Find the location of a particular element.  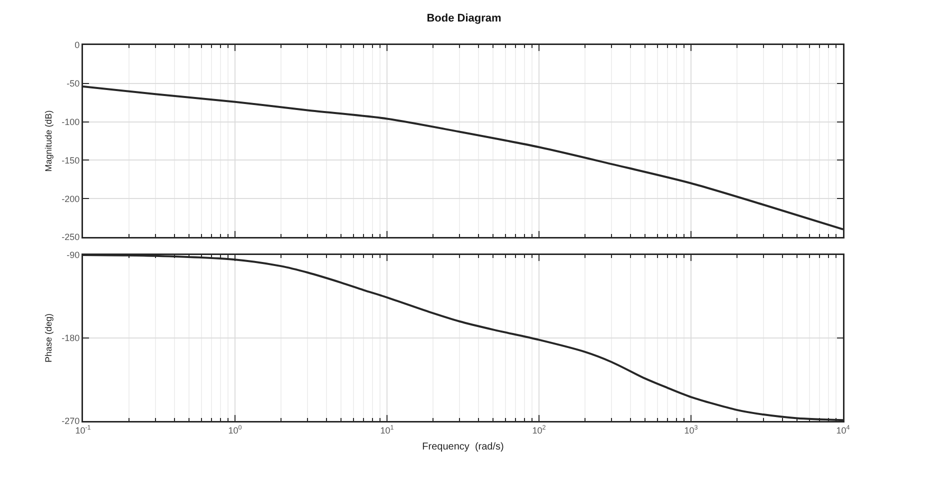

x-tick-label: 10$^{-1}$ is located at coordinates (83, 430).